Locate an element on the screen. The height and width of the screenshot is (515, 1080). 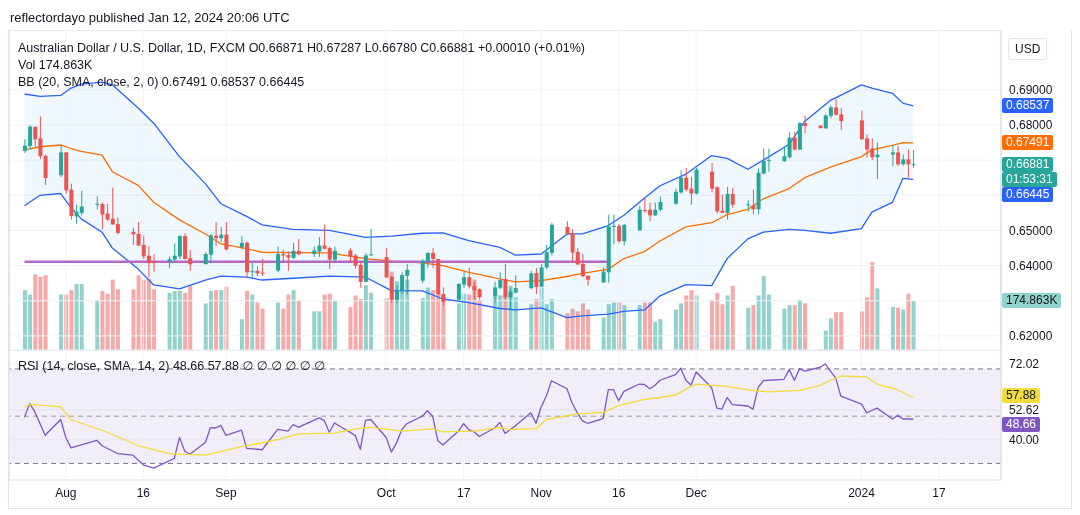
text: 48.66 is located at coordinates (1021, 424).